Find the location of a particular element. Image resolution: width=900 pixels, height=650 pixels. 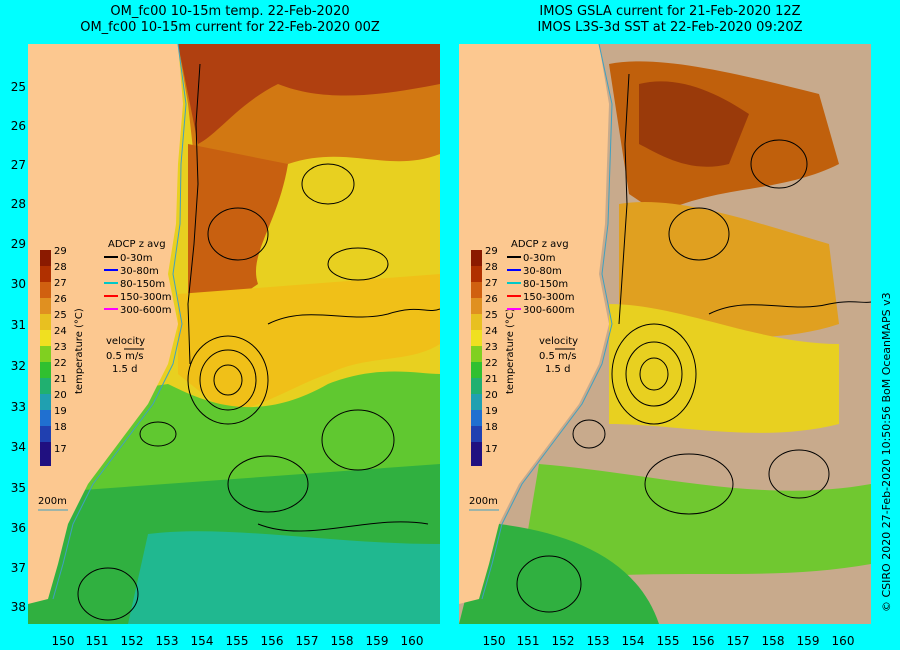

right-orange-zone is located at coordinates (729, 273).